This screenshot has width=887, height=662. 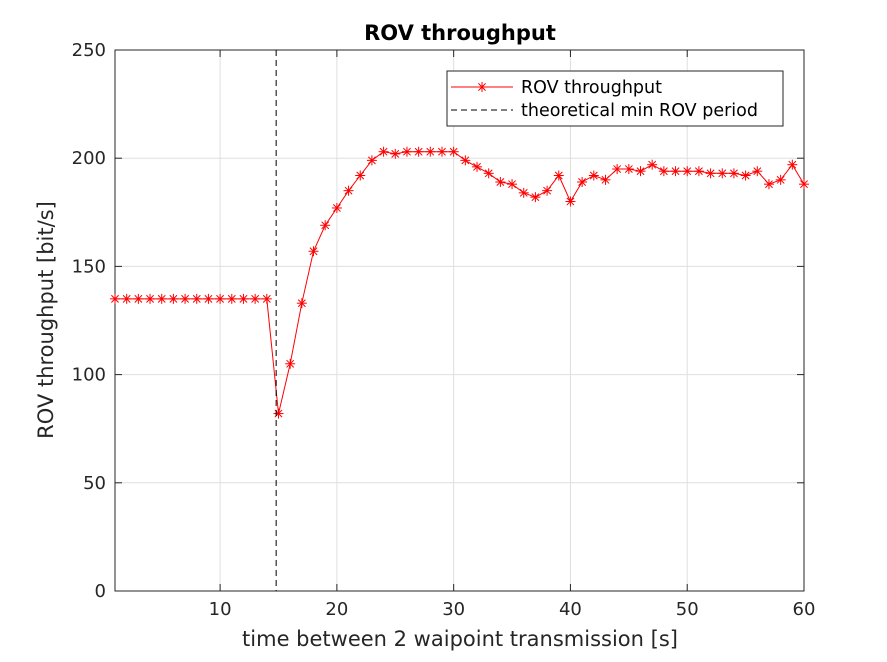 I want to click on legend-marker-rov-throughput, so click(x=482, y=87).